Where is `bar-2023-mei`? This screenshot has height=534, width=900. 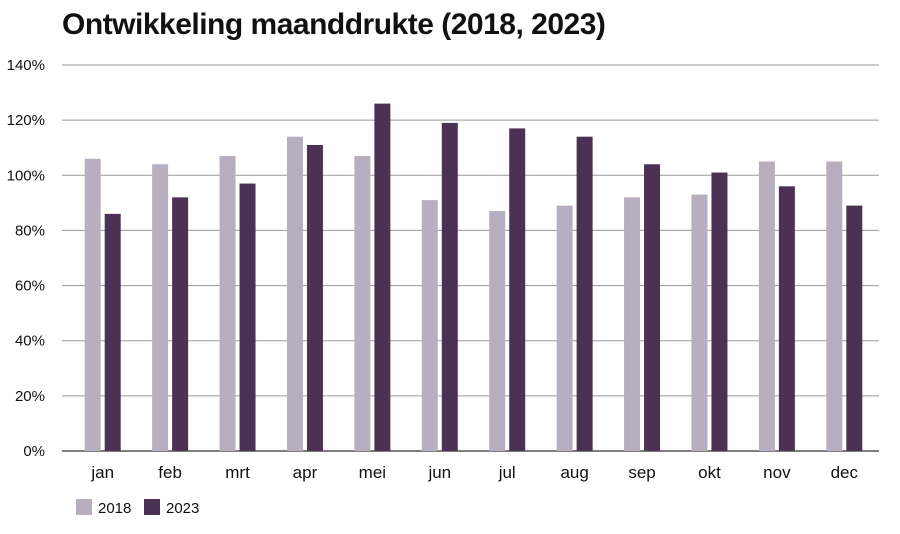 bar-2023-mei is located at coordinates (382, 277).